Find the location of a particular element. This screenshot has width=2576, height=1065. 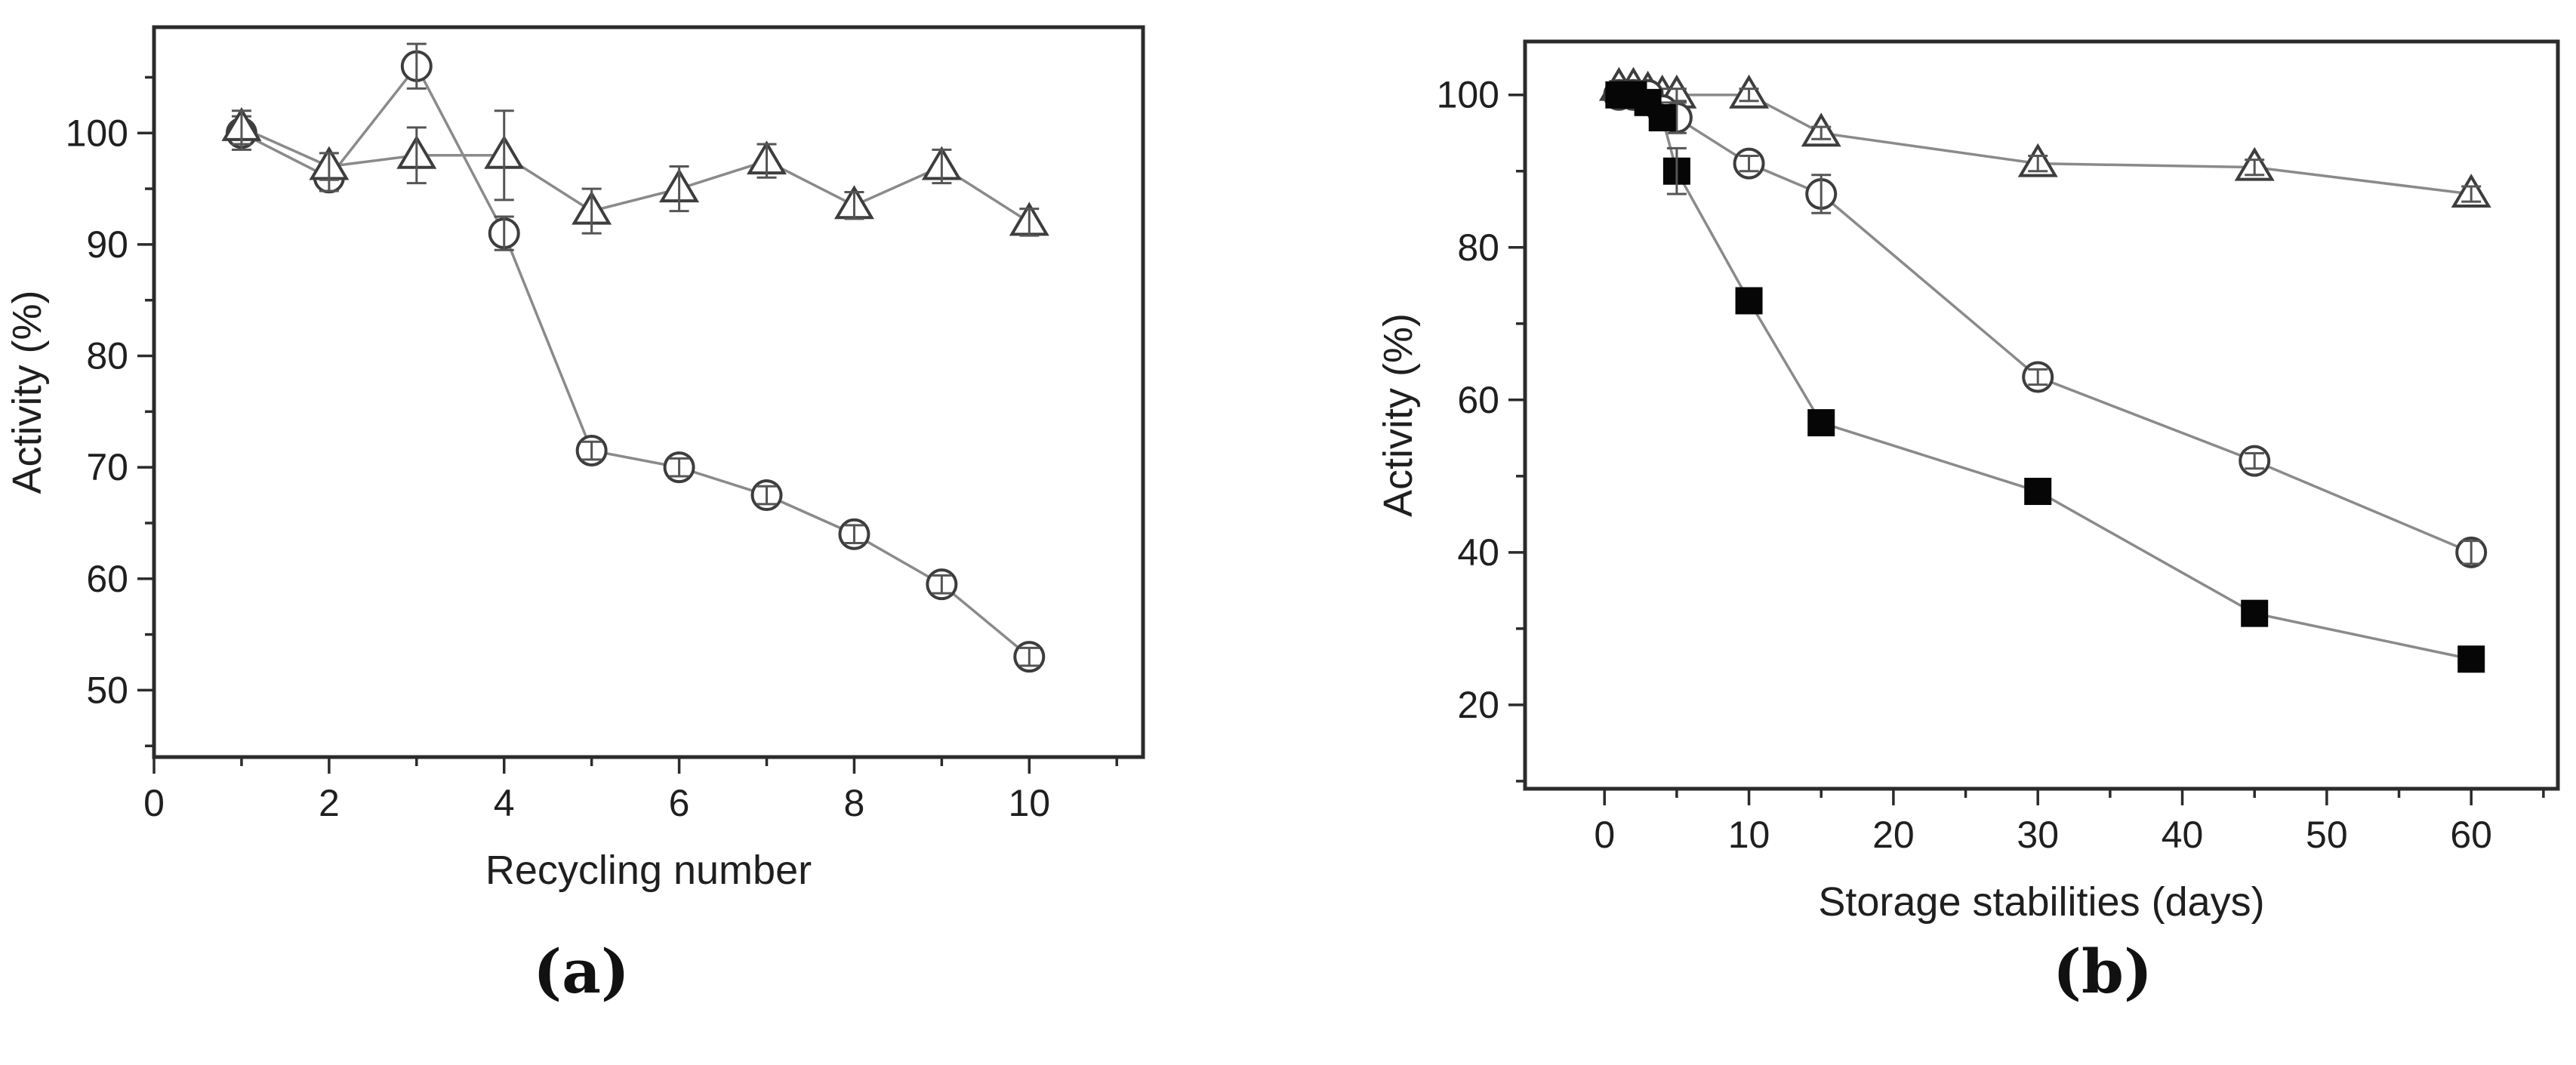

x-axis-title: Storage stabilities (days) is located at coordinates (2041, 902).